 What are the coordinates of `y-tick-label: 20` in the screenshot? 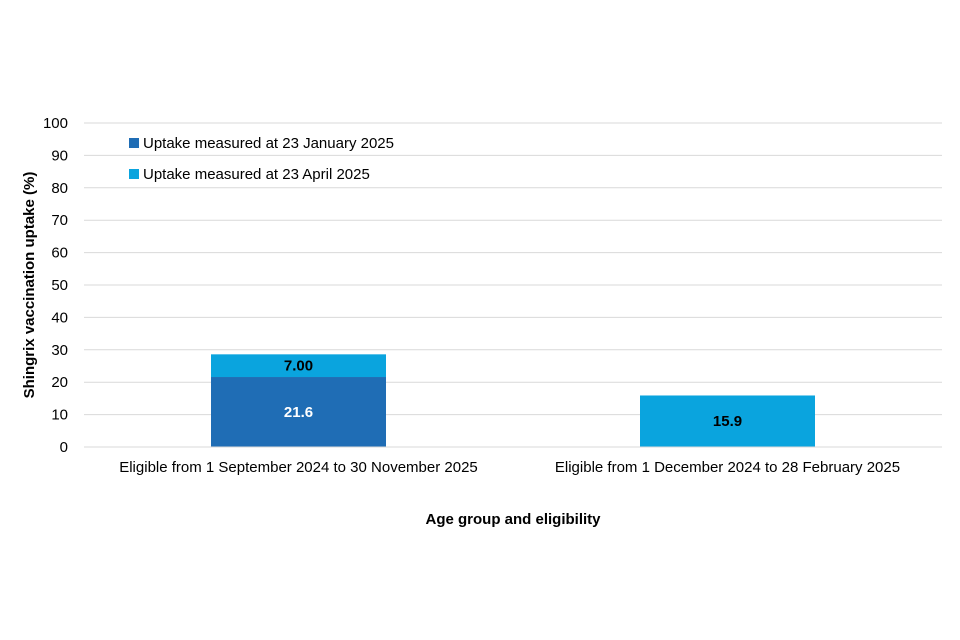 It's located at (59, 382).